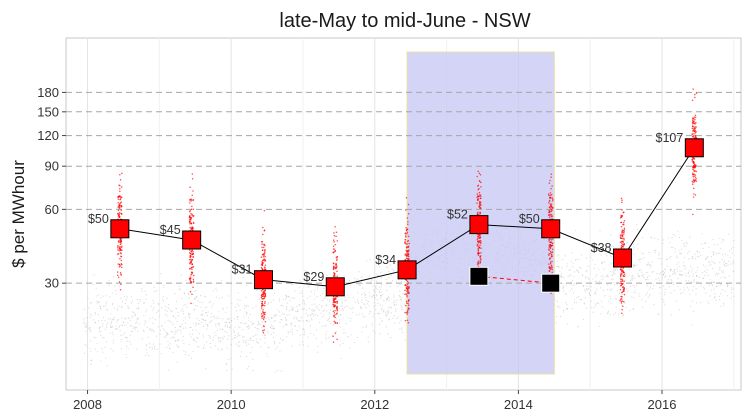 The image size is (754, 419). I want to click on x-tick-label: 2008, so click(87, 404).